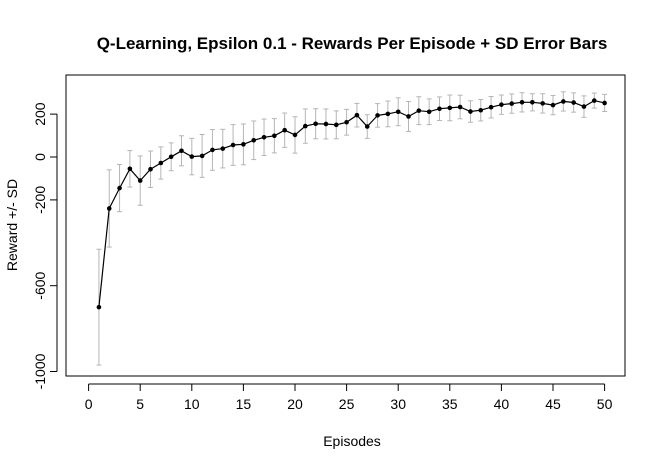  Describe the element at coordinates (12, 225) in the screenshot. I see `y-axis-label: Reward +/- SD` at that location.